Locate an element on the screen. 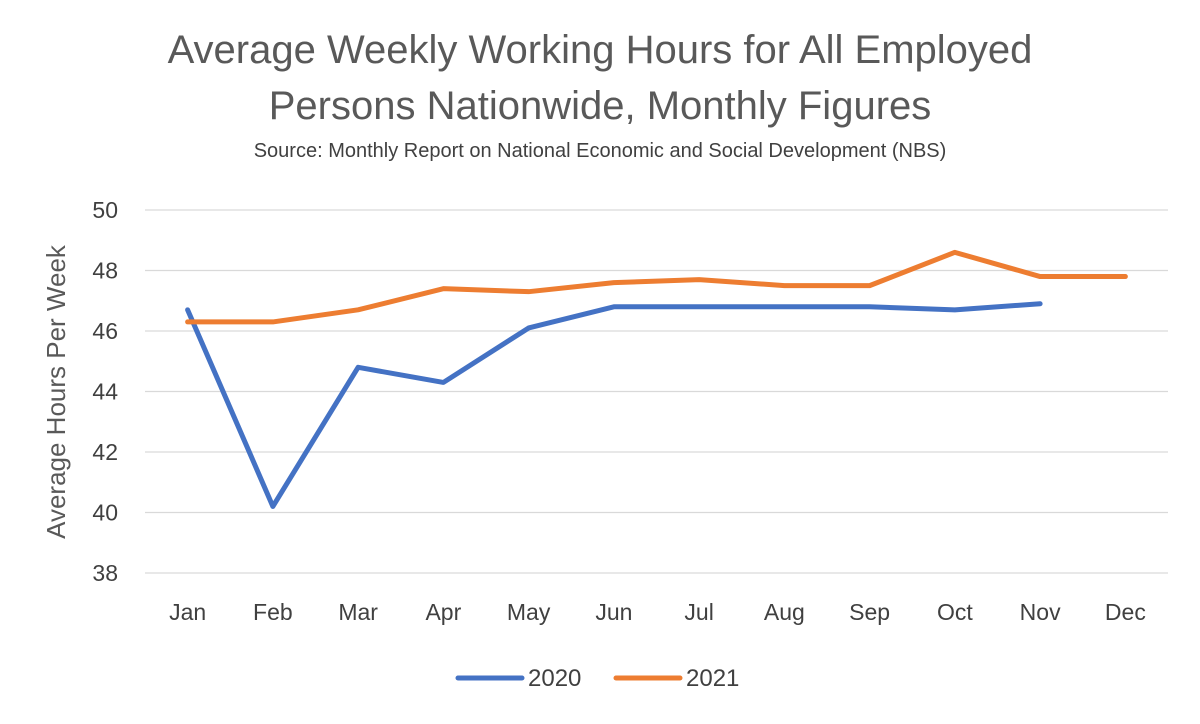  y-tick-label-44: 44 is located at coordinates (105, 392).